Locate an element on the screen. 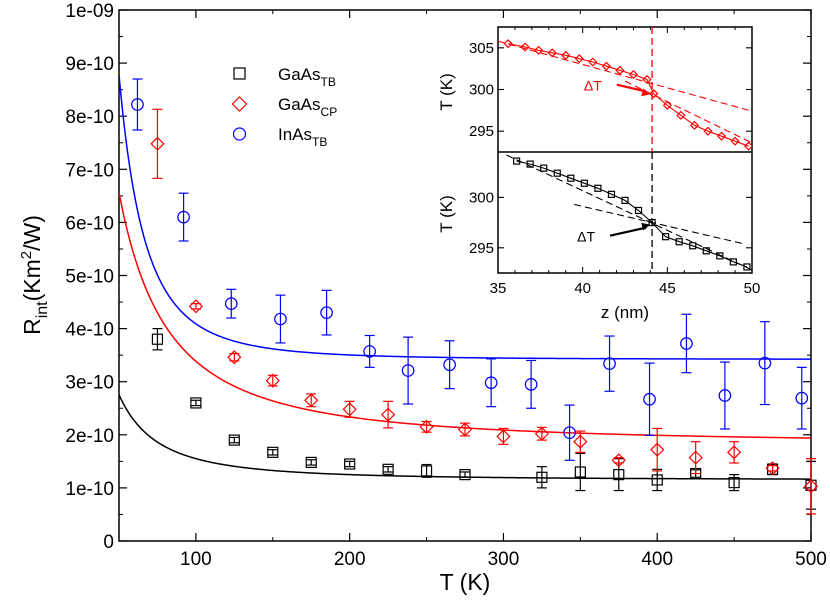  inset-bottom-x-tick-label: 50 is located at coordinates (752, 288).